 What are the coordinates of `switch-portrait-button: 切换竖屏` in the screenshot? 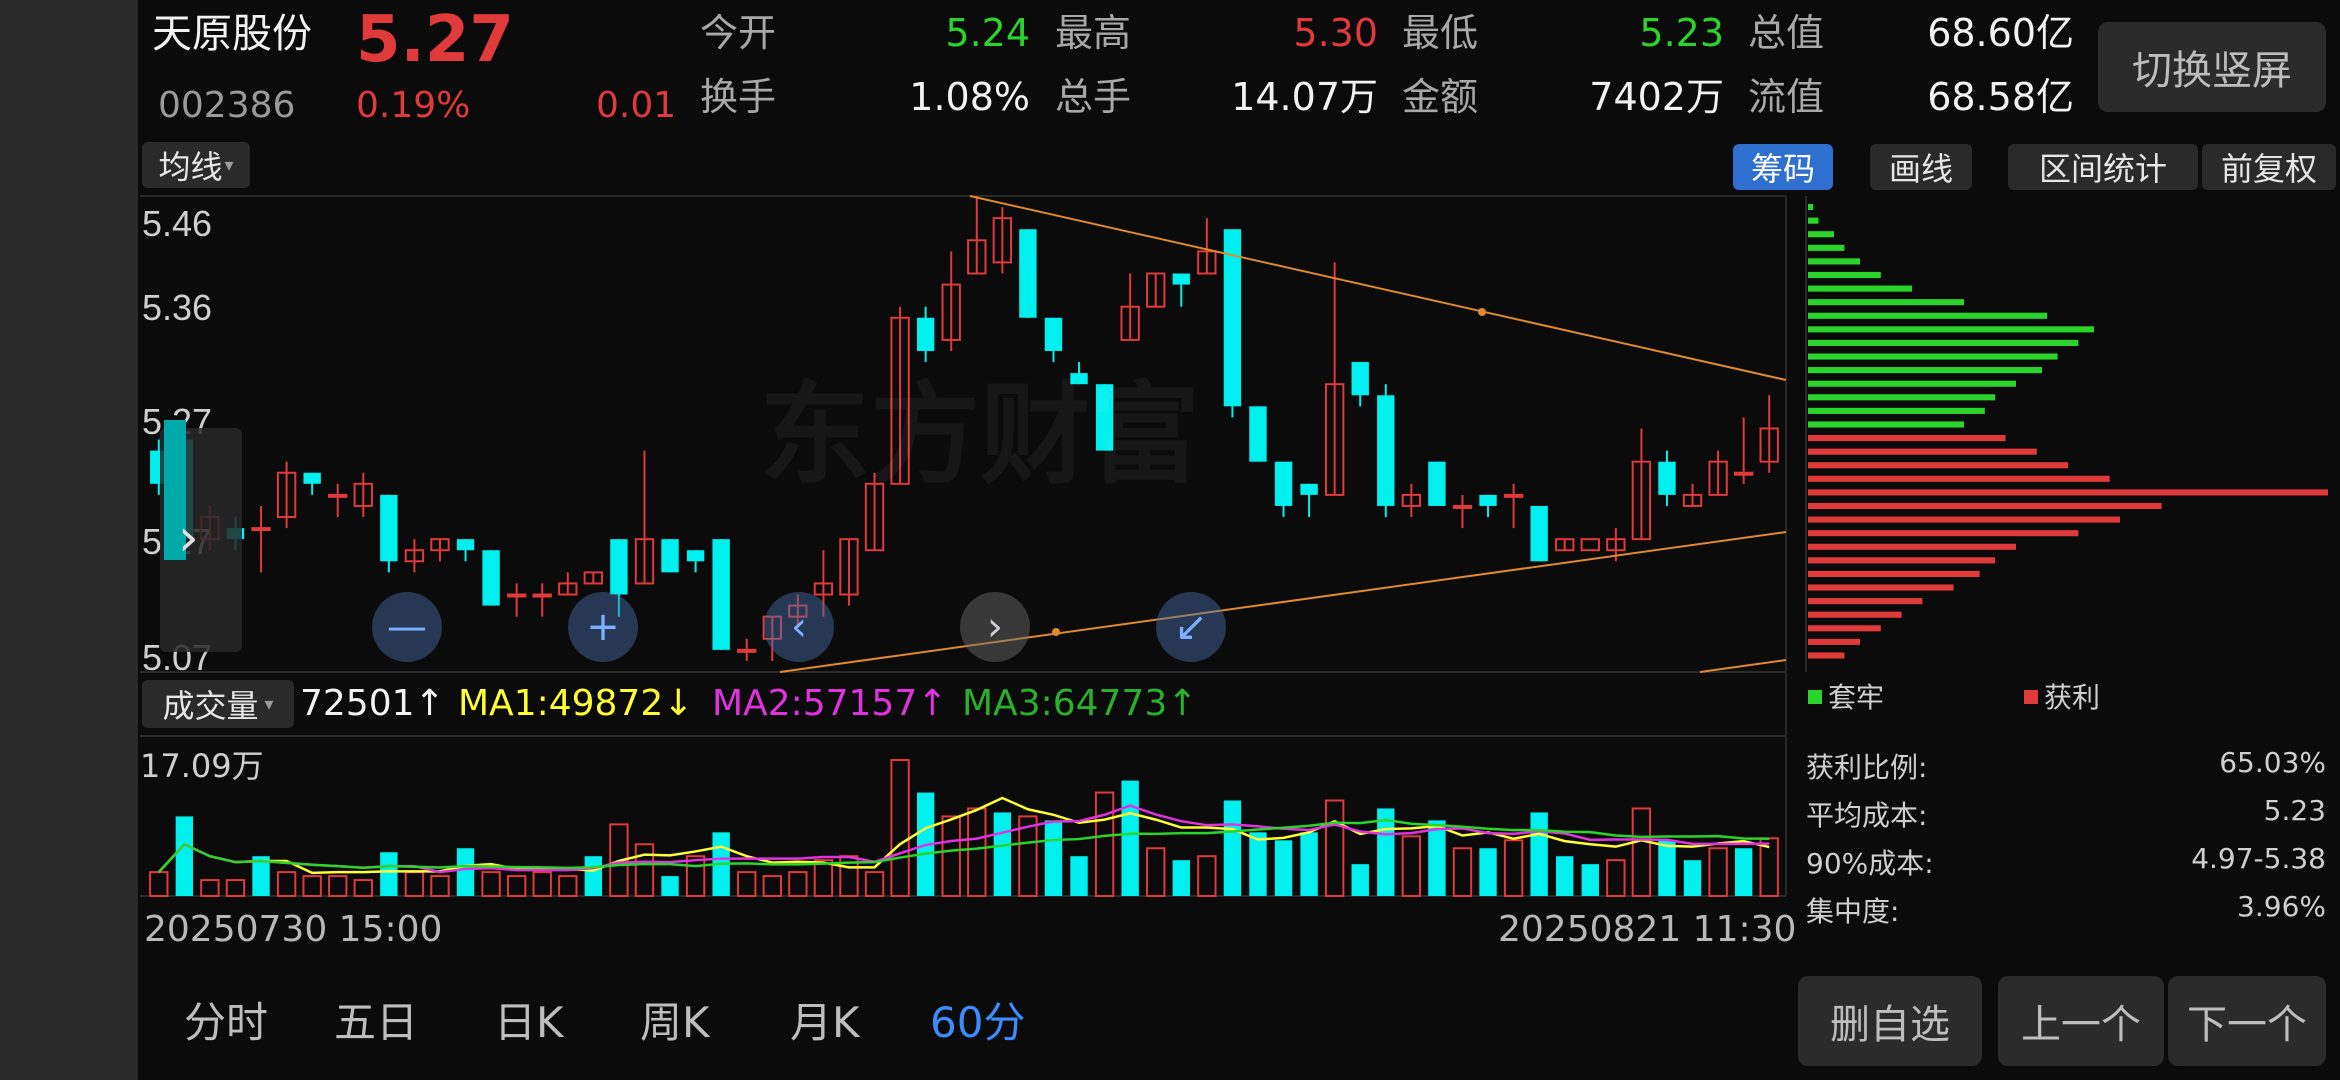 It's located at (2212, 67).